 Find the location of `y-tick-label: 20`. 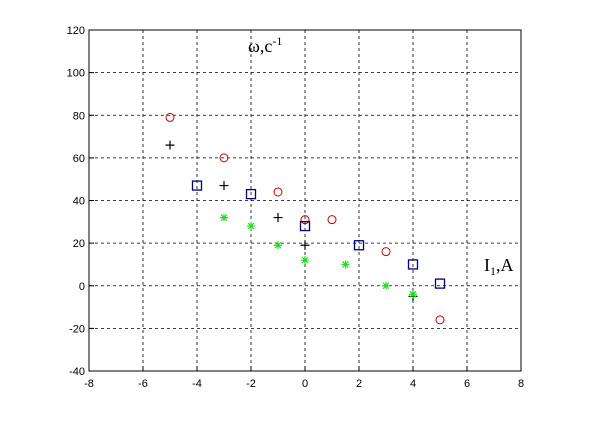

y-tick-label: 20 is located at coordinates (79, 244).